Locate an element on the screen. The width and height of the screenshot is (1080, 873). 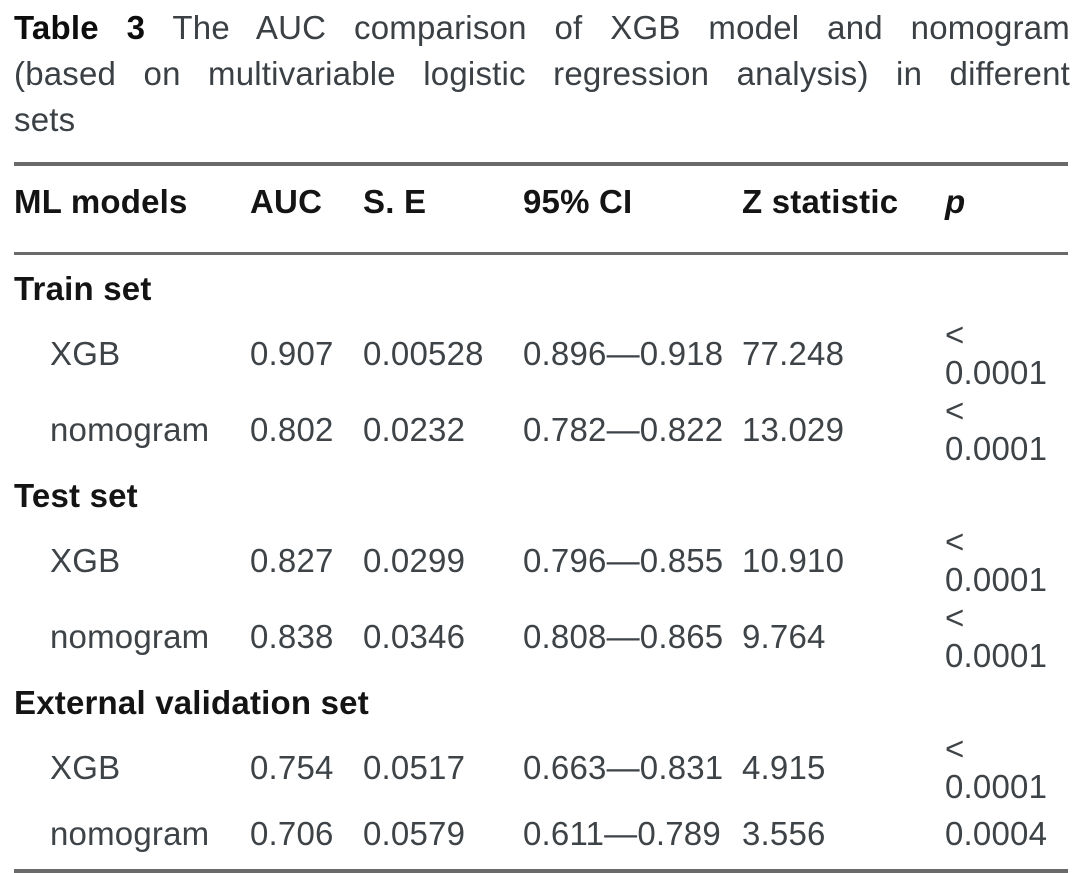
col-header-auc: AUC is located at coordinates (306, 208).